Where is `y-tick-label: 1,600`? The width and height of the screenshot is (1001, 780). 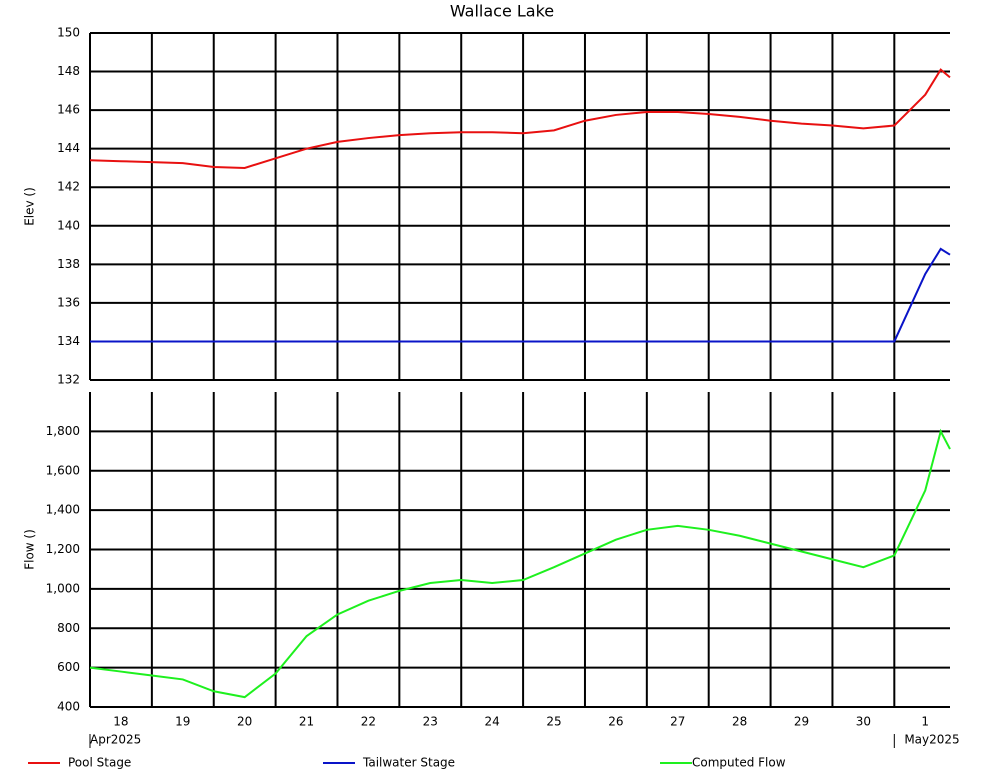 y-tick-label: 1,600 is located at coordinates (63, 470).